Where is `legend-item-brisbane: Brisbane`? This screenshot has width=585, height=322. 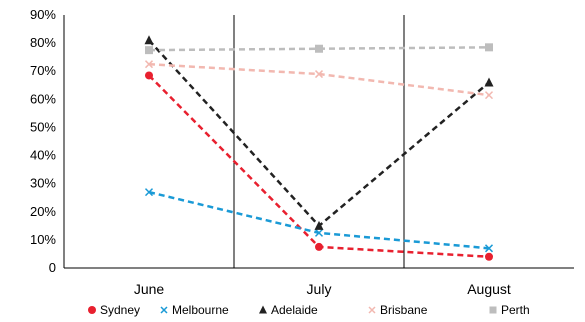 legend-item-brisbane: Brisbane is located at coordinates (398, 310).